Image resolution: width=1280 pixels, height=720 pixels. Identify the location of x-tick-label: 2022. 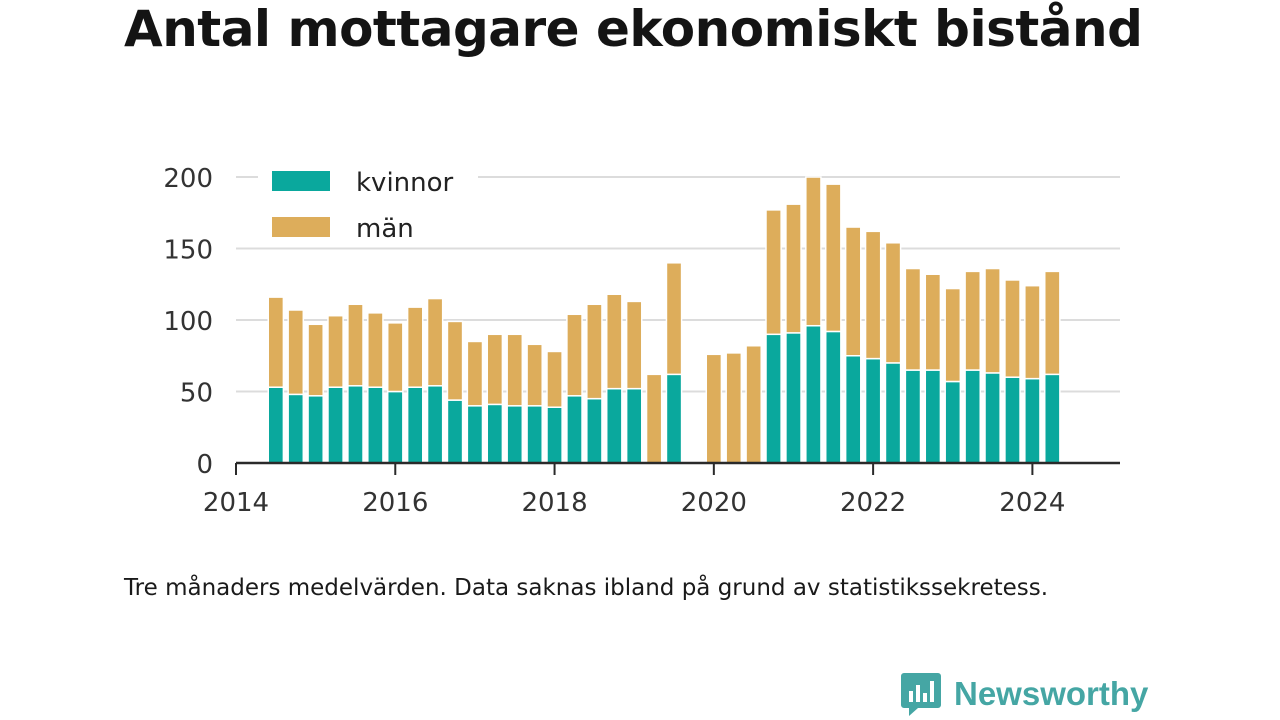
(873, 503).